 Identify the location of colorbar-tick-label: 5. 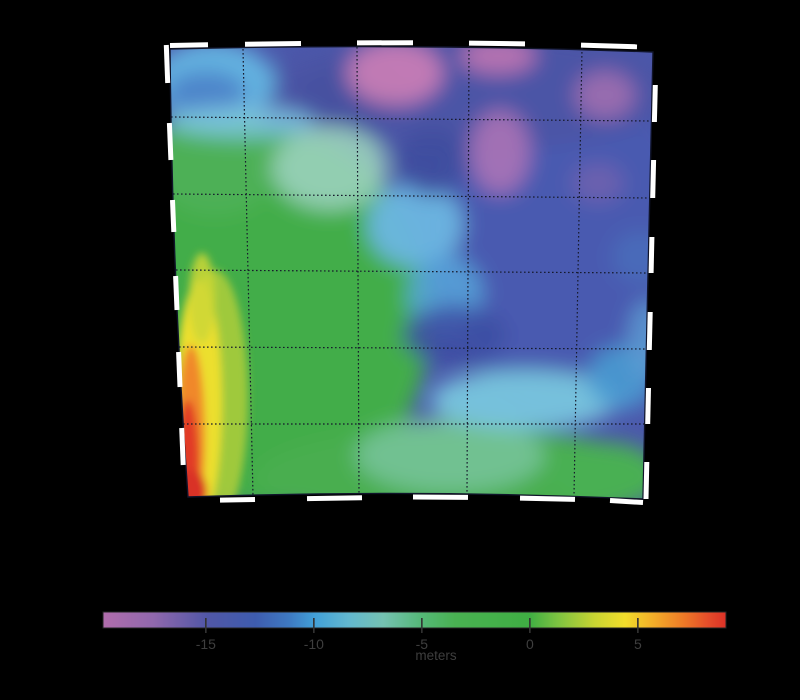
(638, 644).